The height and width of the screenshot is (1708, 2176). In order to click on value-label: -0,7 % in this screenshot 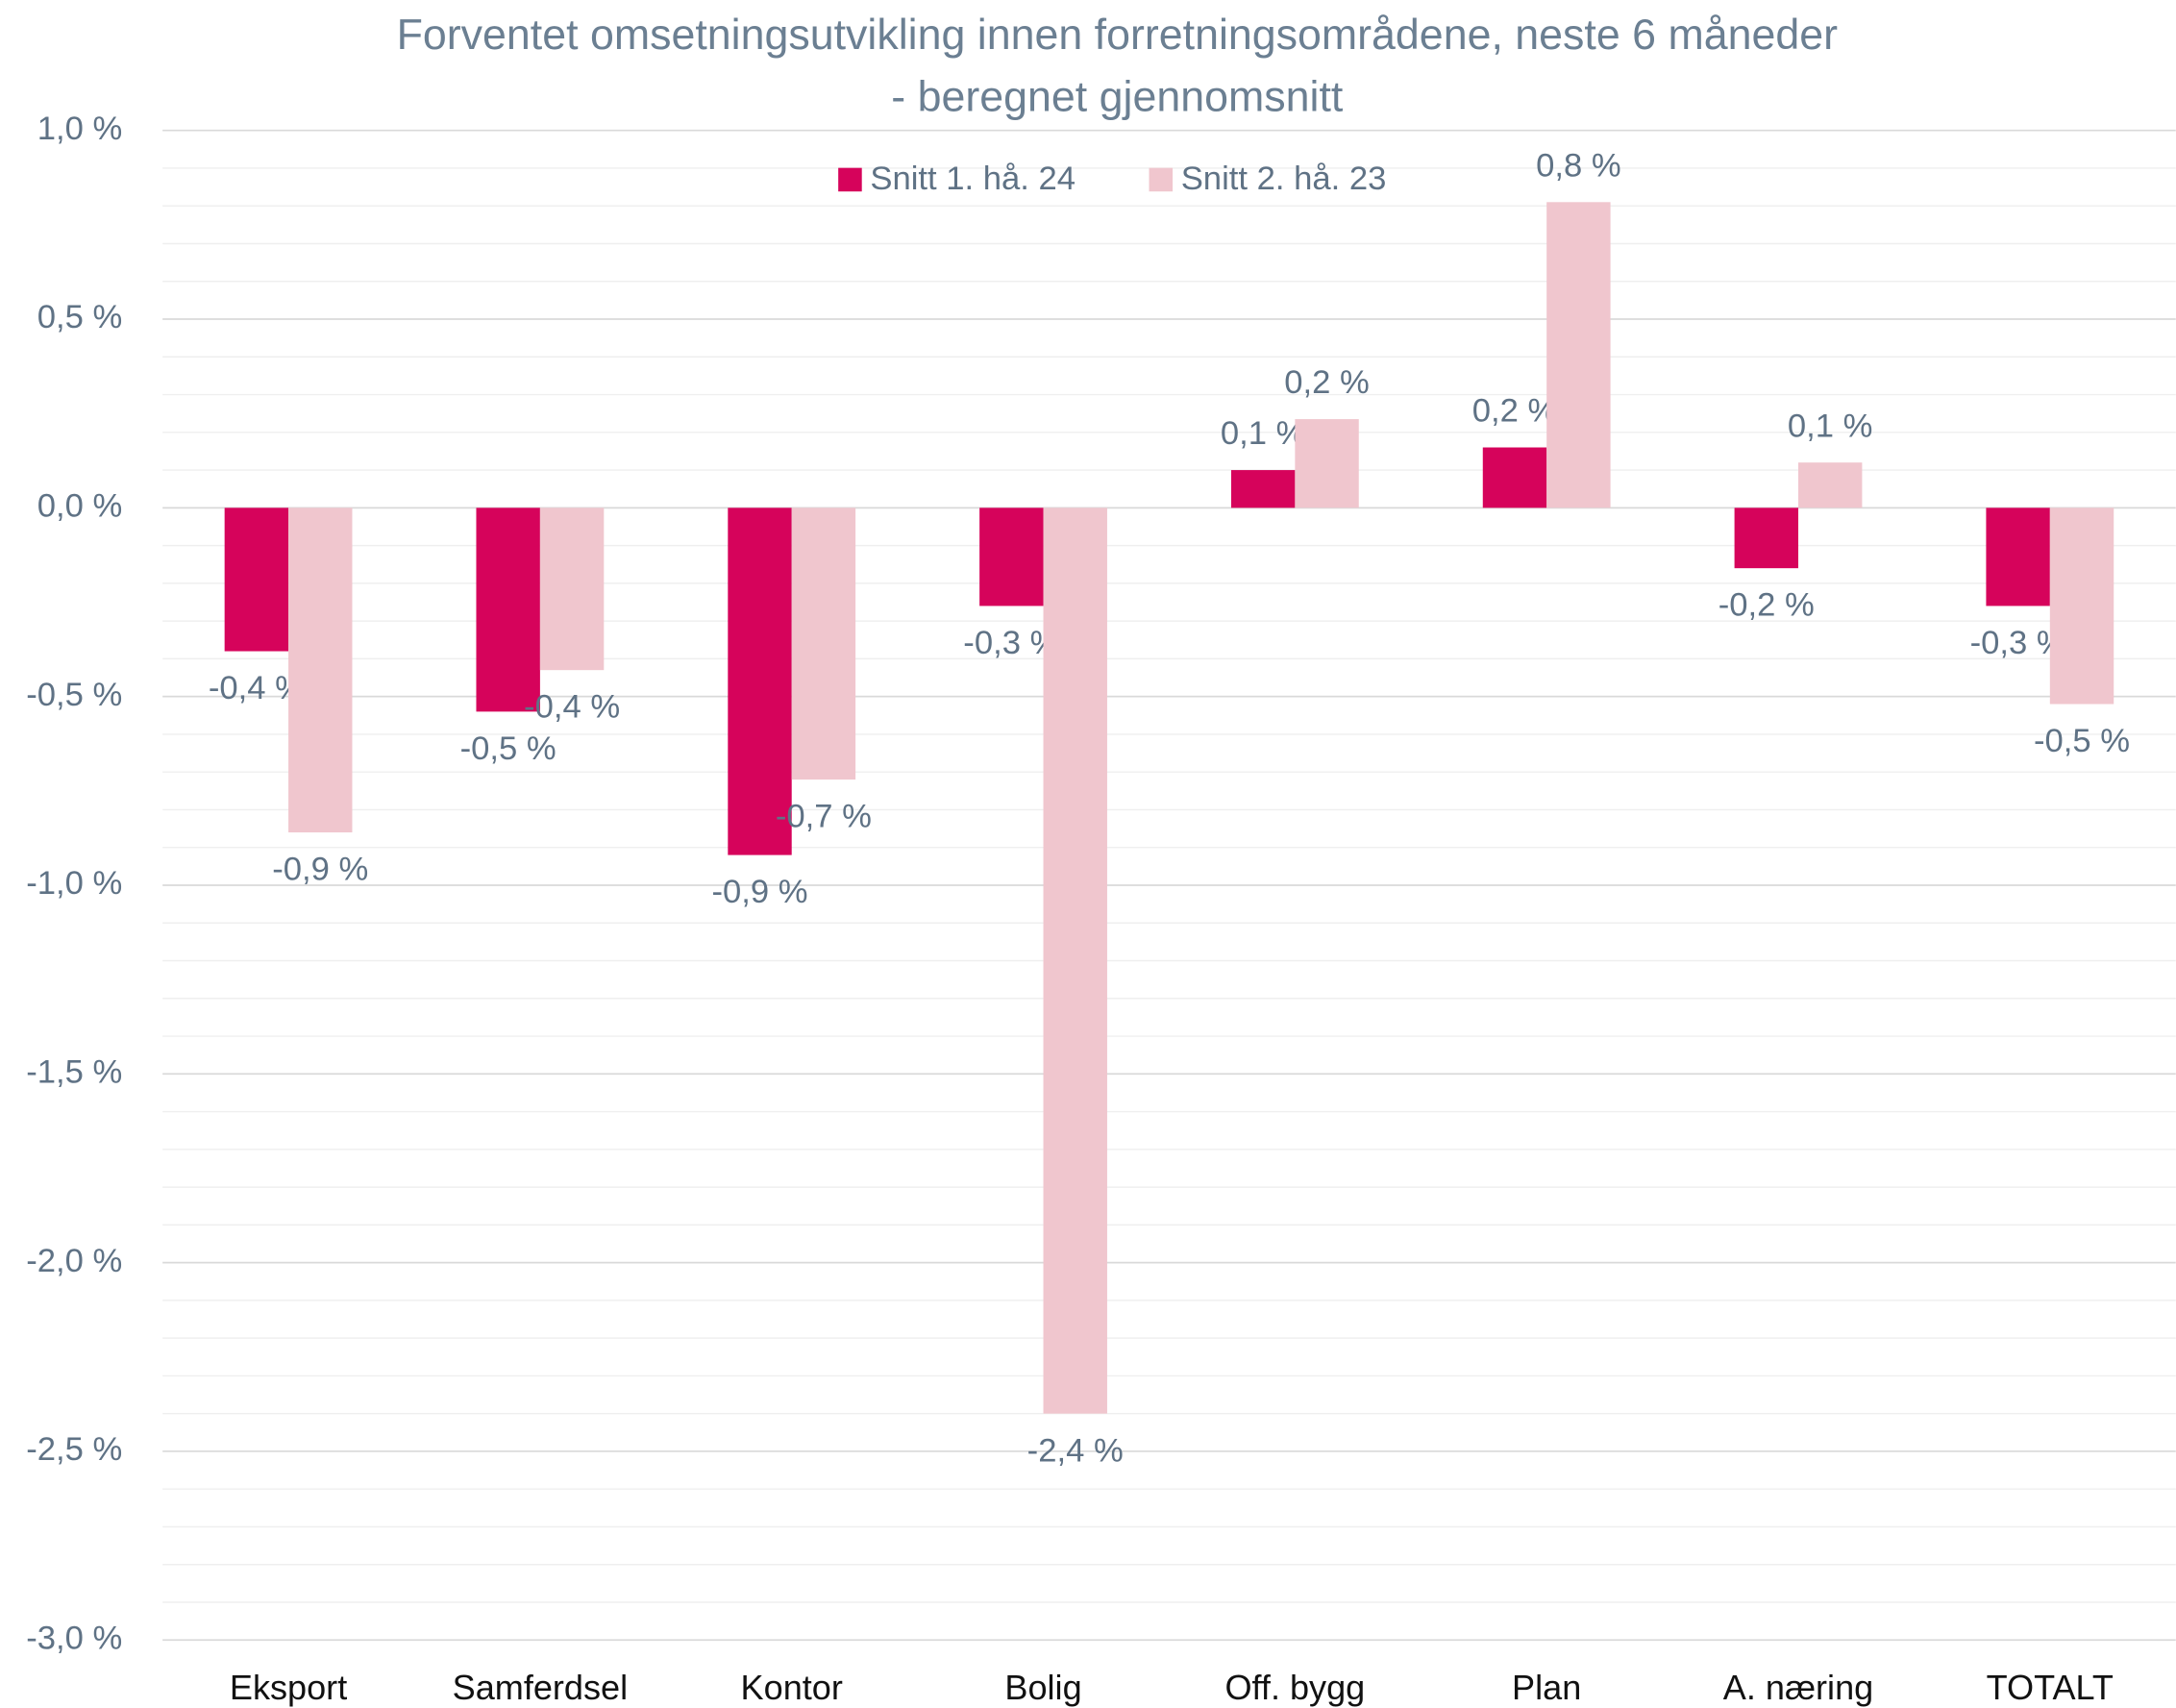, I will do `click(824, 817)`.